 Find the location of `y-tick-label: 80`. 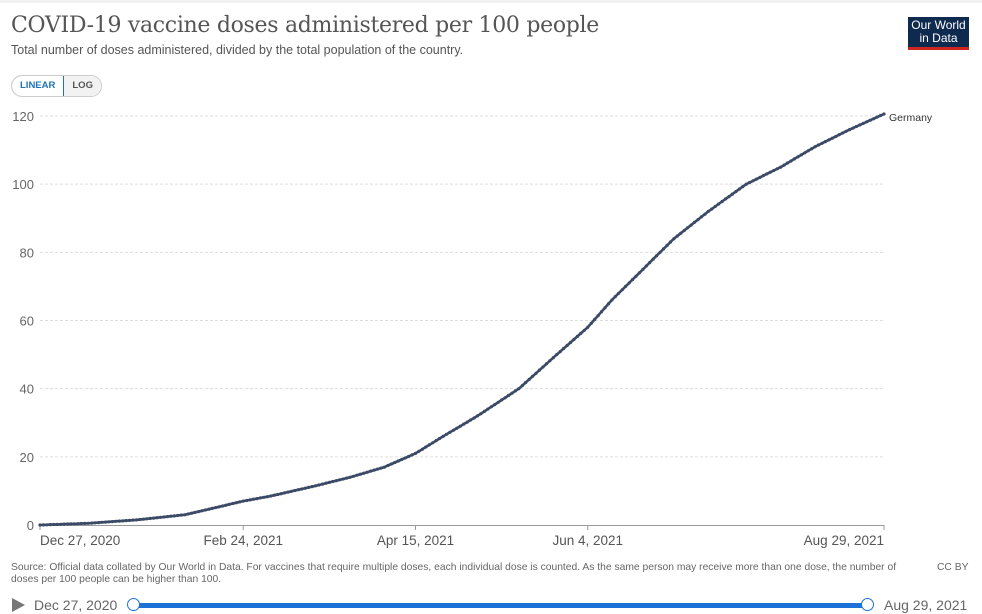

y-tick-label: 80 is located at coordinates (27, 252).